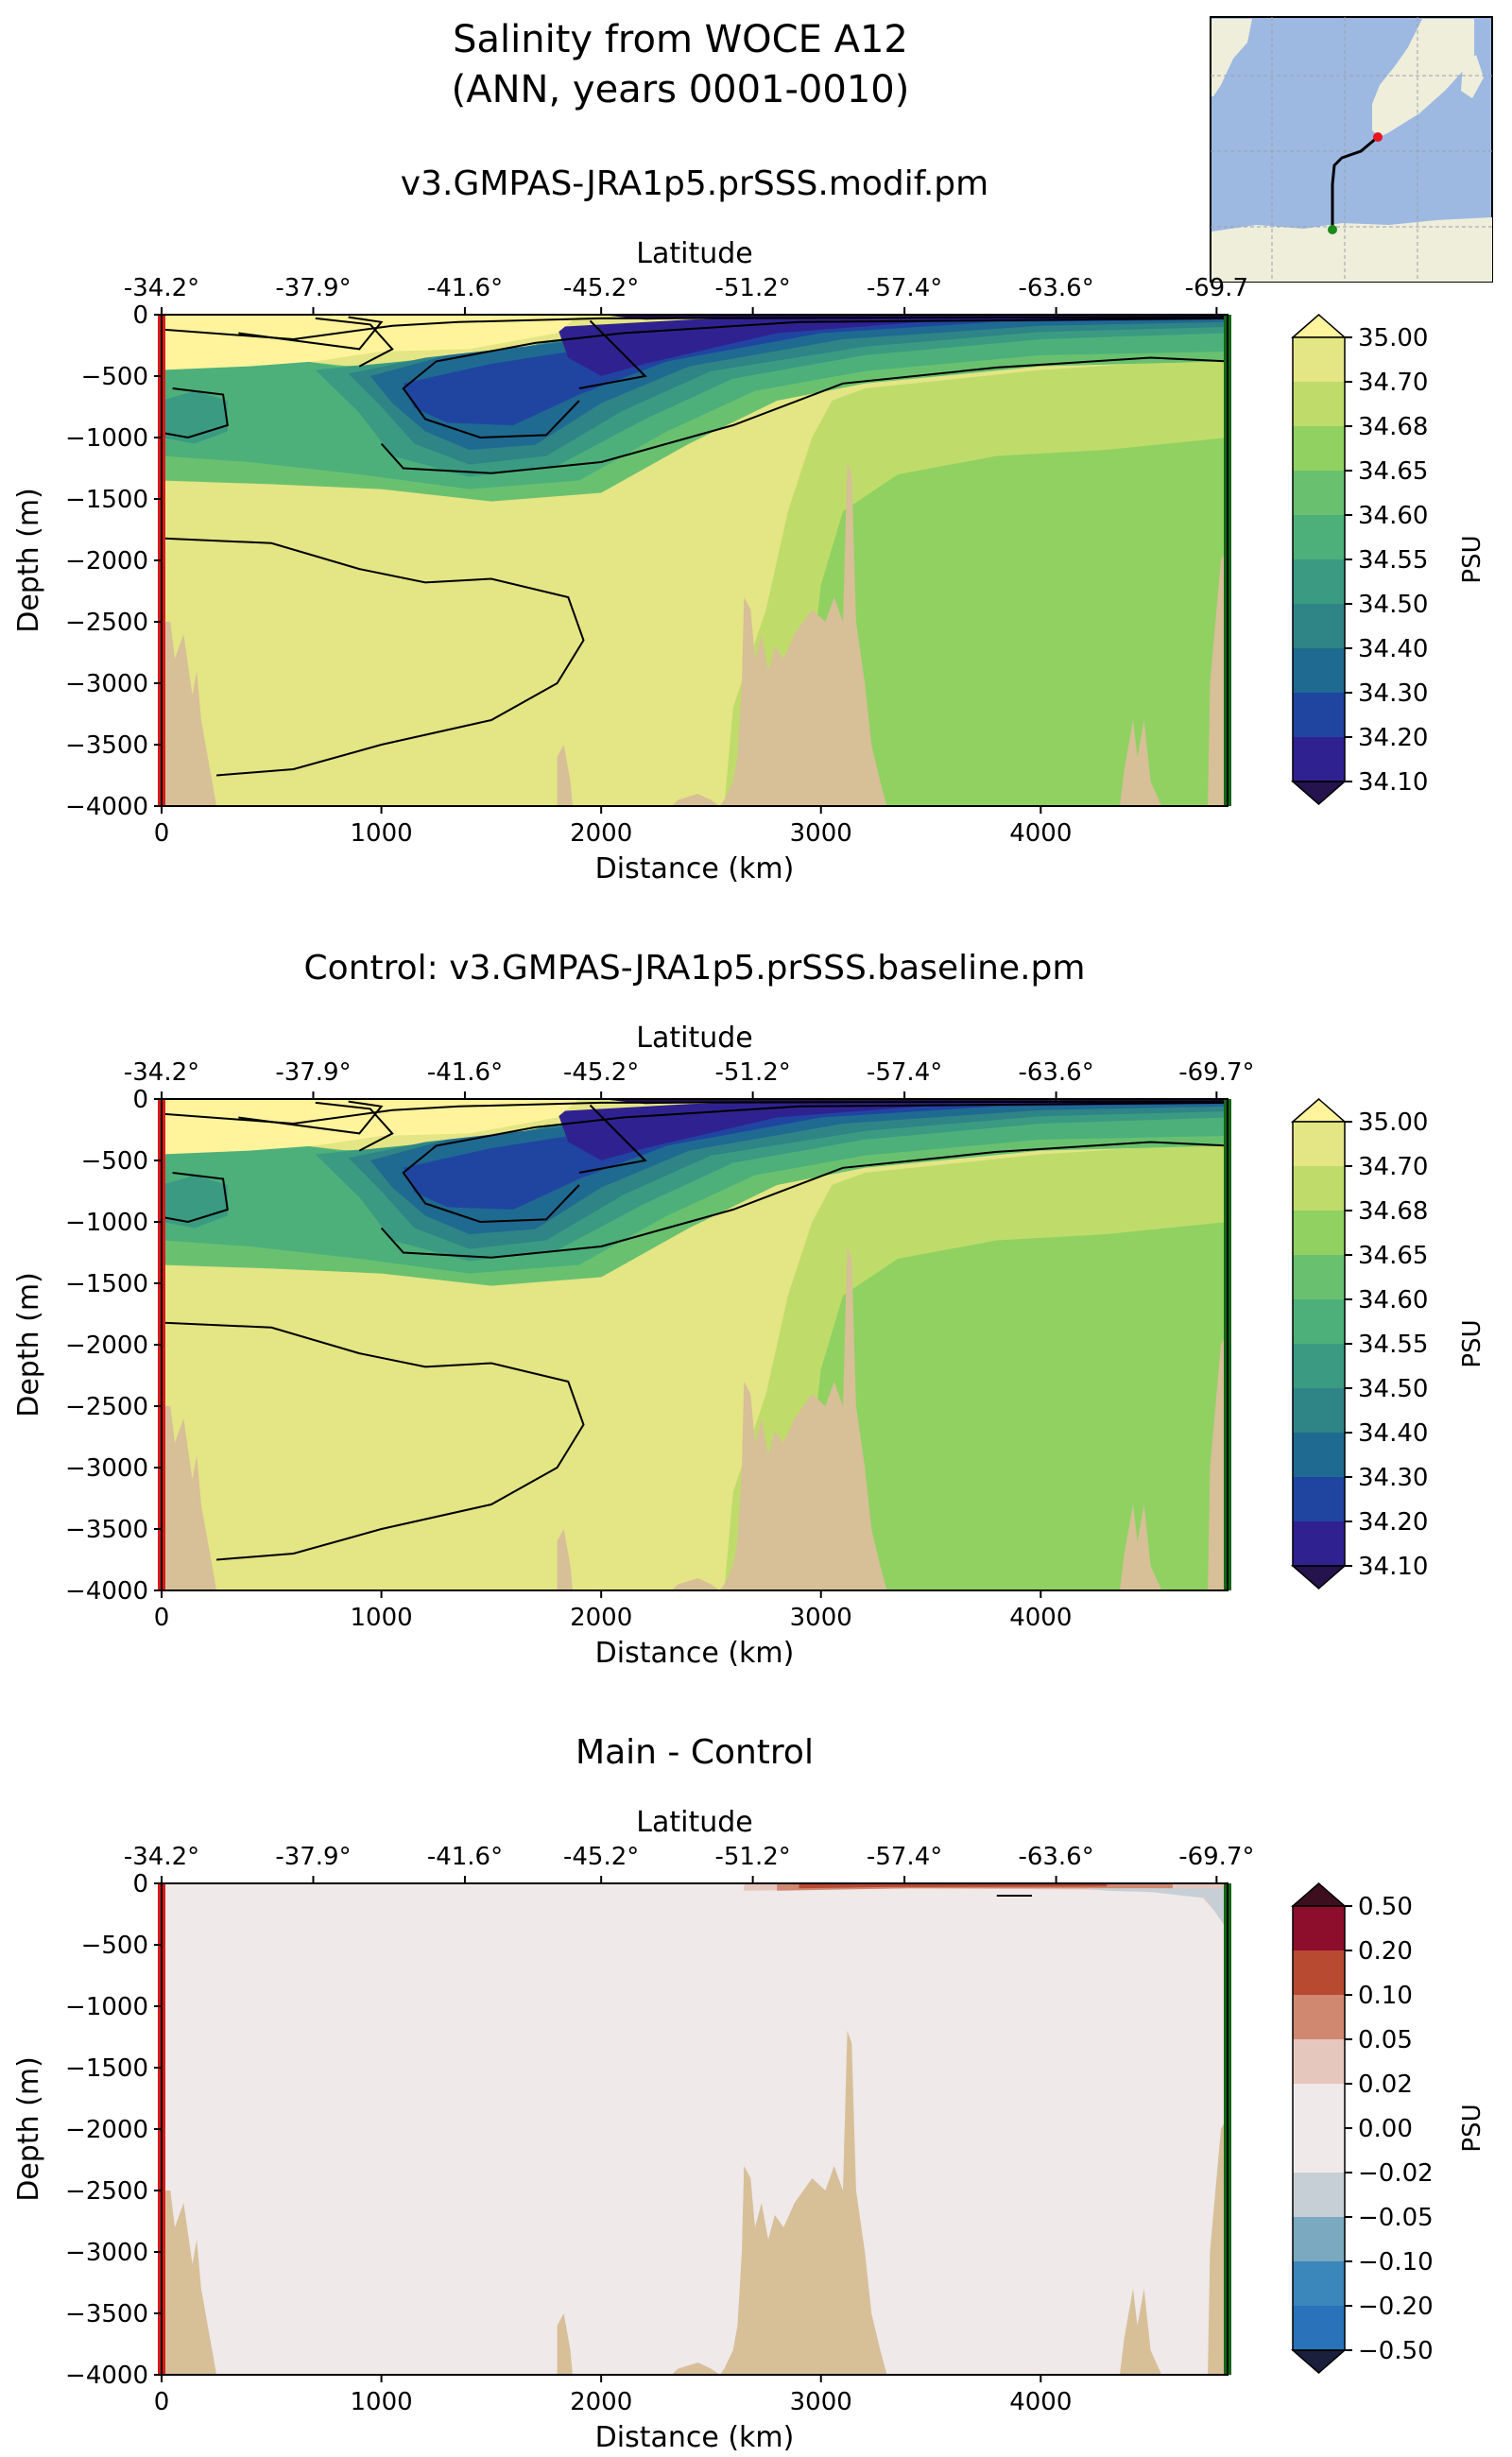 This screenshot has width=1512, height=2457. What do you see at coordinates (1393, 338) in the screenshot?
I see `colorbar-tick-label: 35.00` at bounding box center [1393, 338].